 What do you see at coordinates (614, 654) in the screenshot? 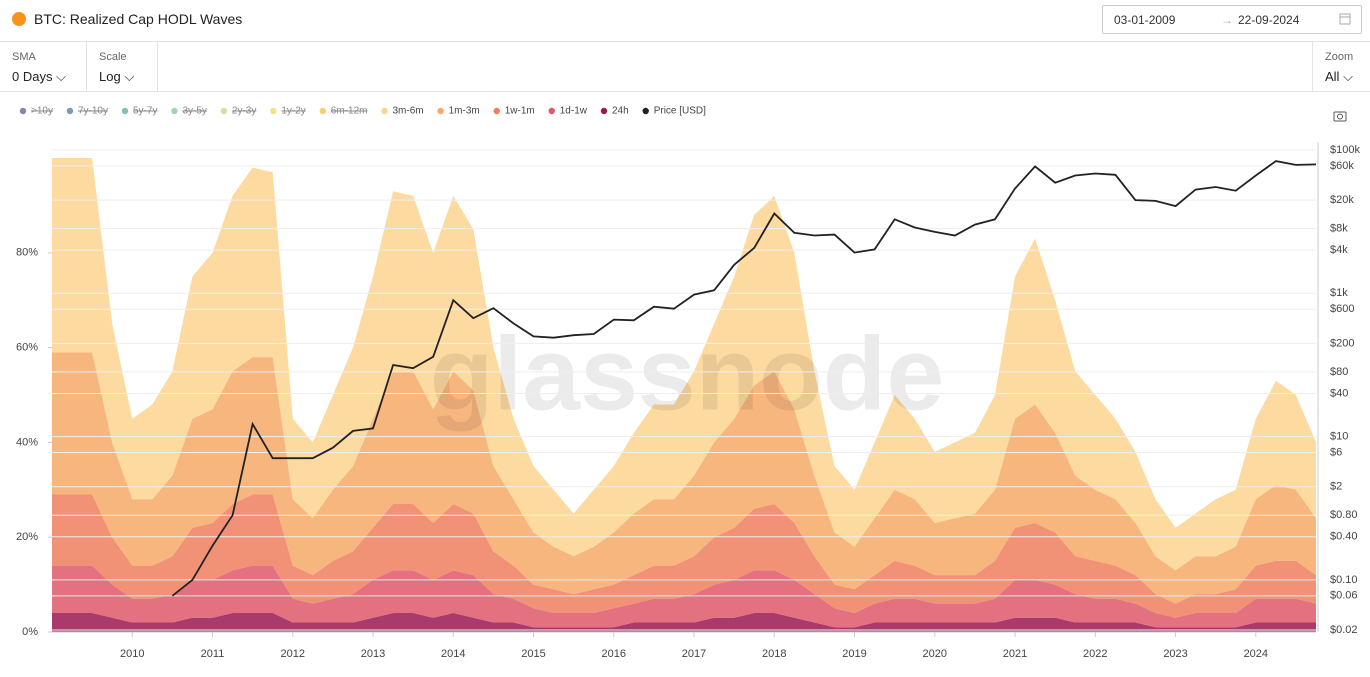
I see `x-tick-label: 2016` at bounding box center [614, 654].